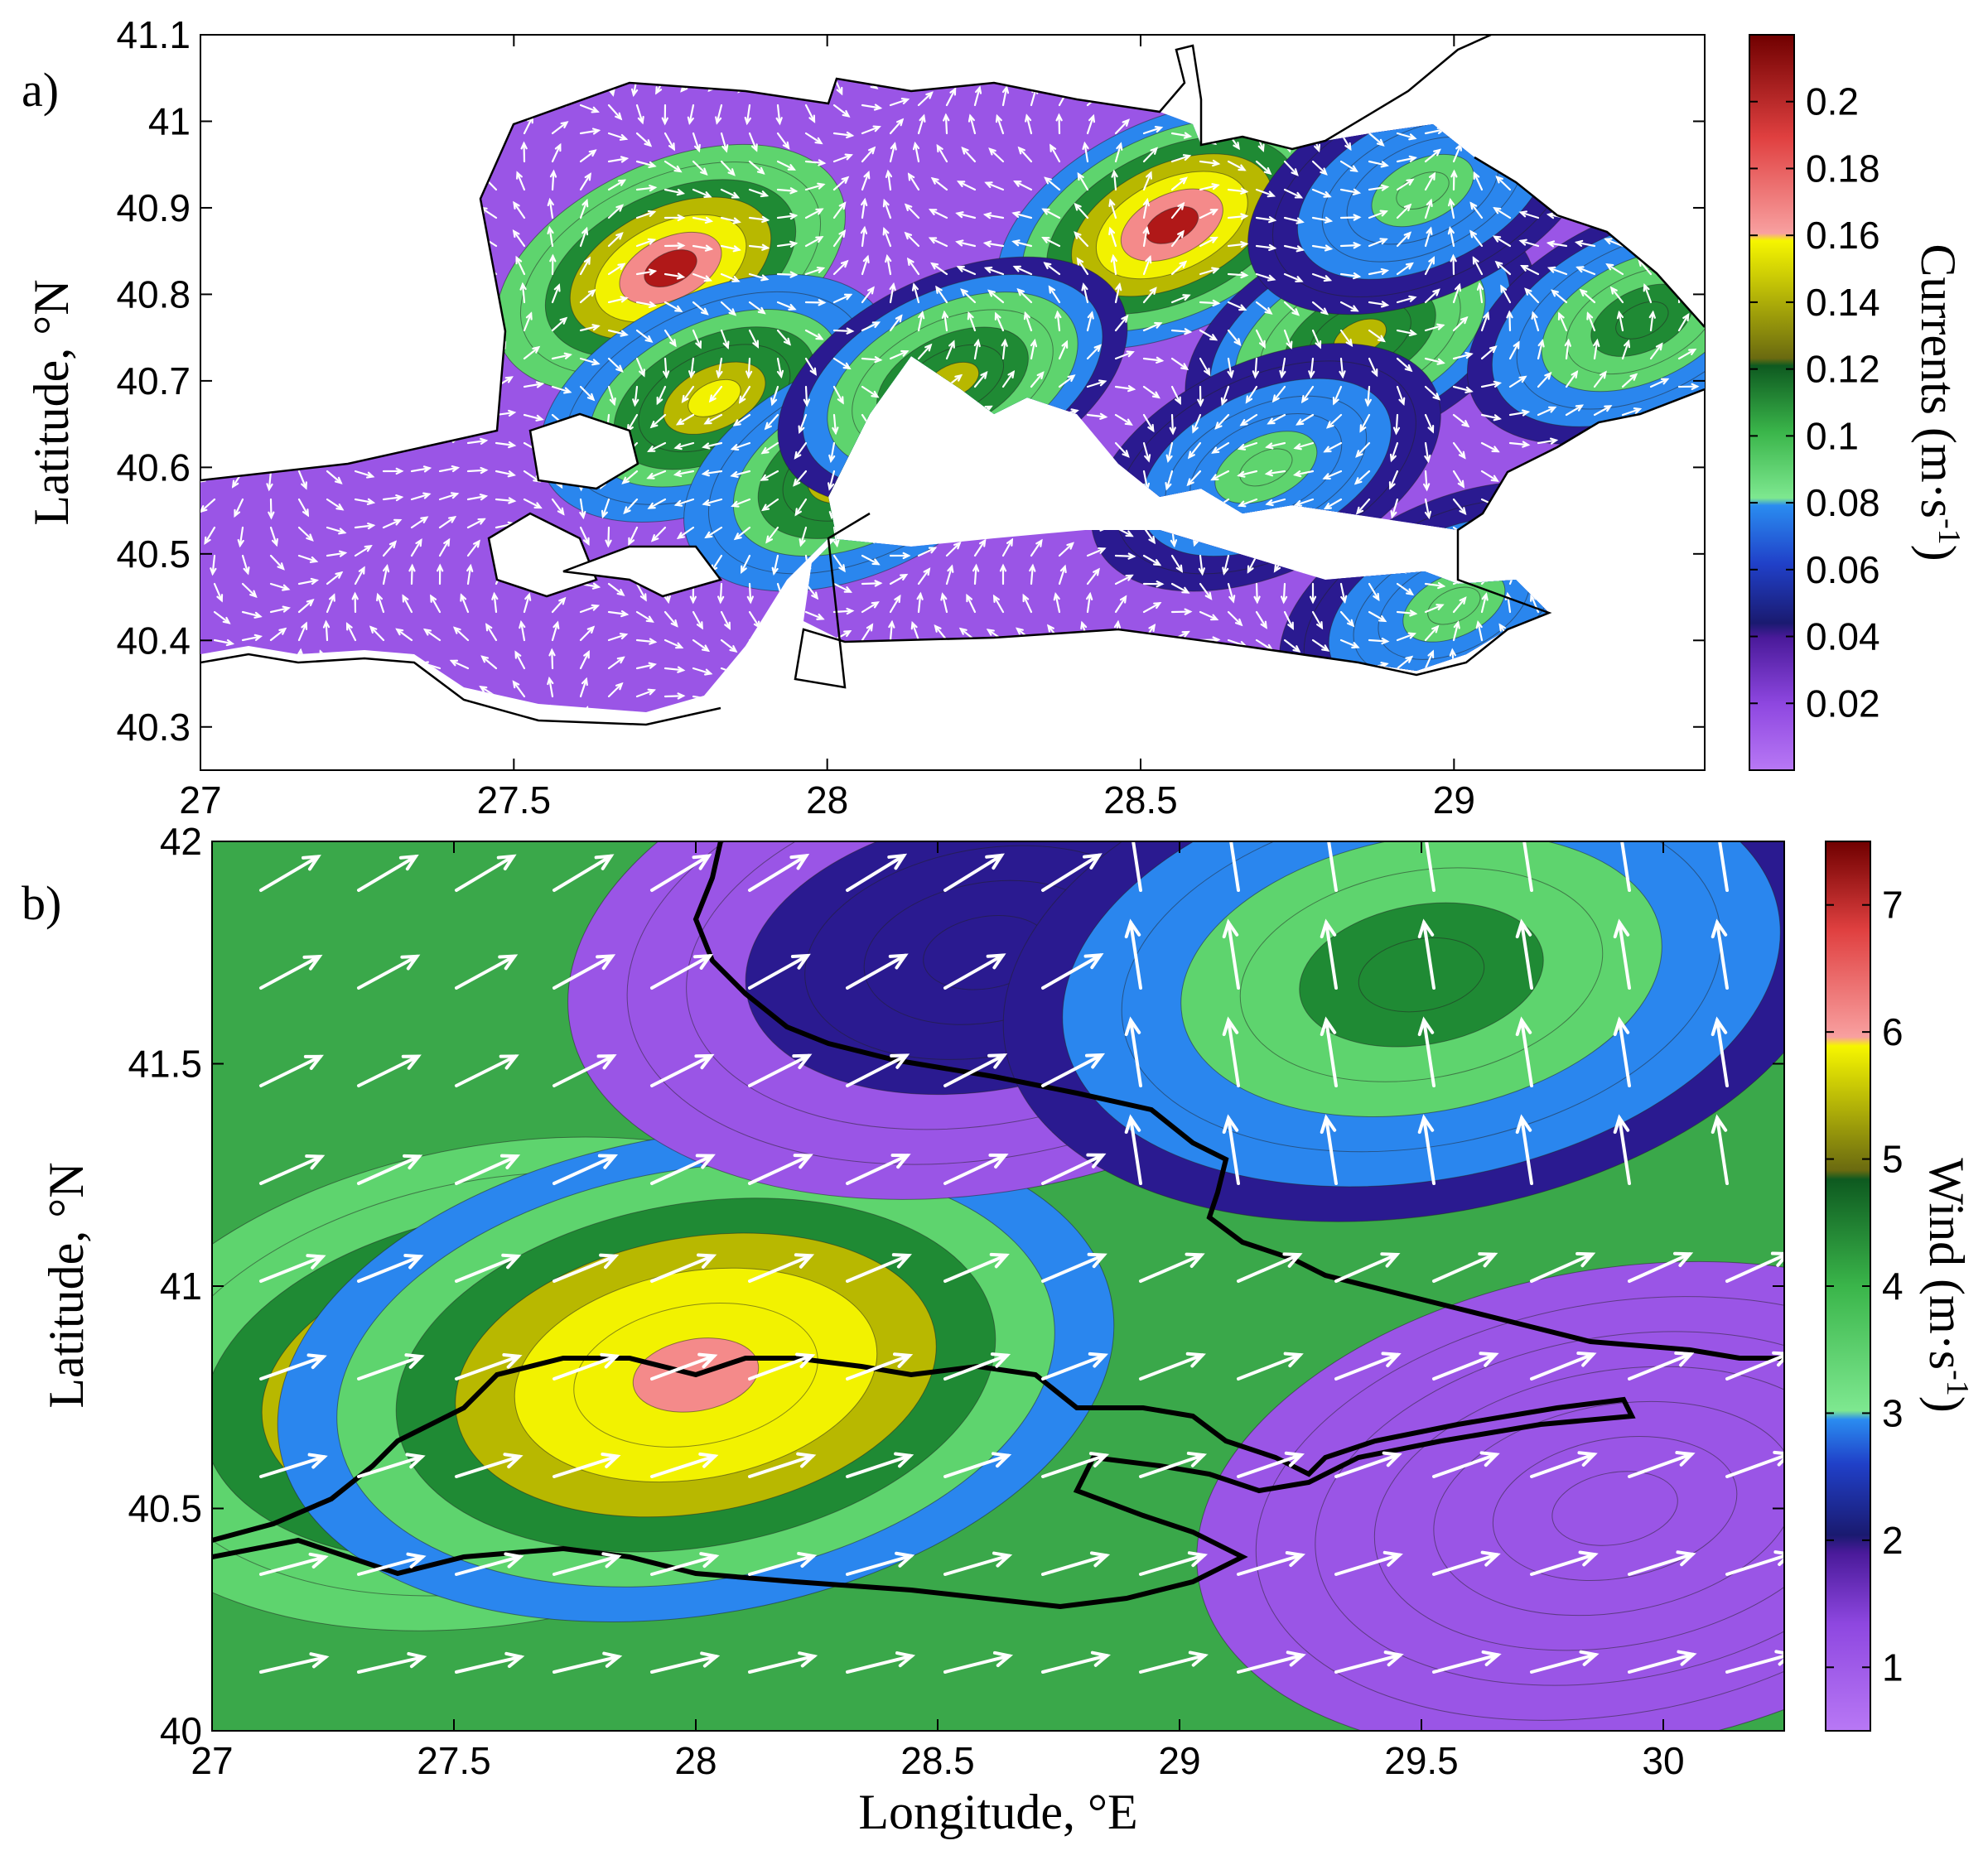 This screenshot has height=1860, width=1988. Describe the element at coordinates (153, 207) in the screenshot. I see `y-tick-label-a: 40.9` at that location.